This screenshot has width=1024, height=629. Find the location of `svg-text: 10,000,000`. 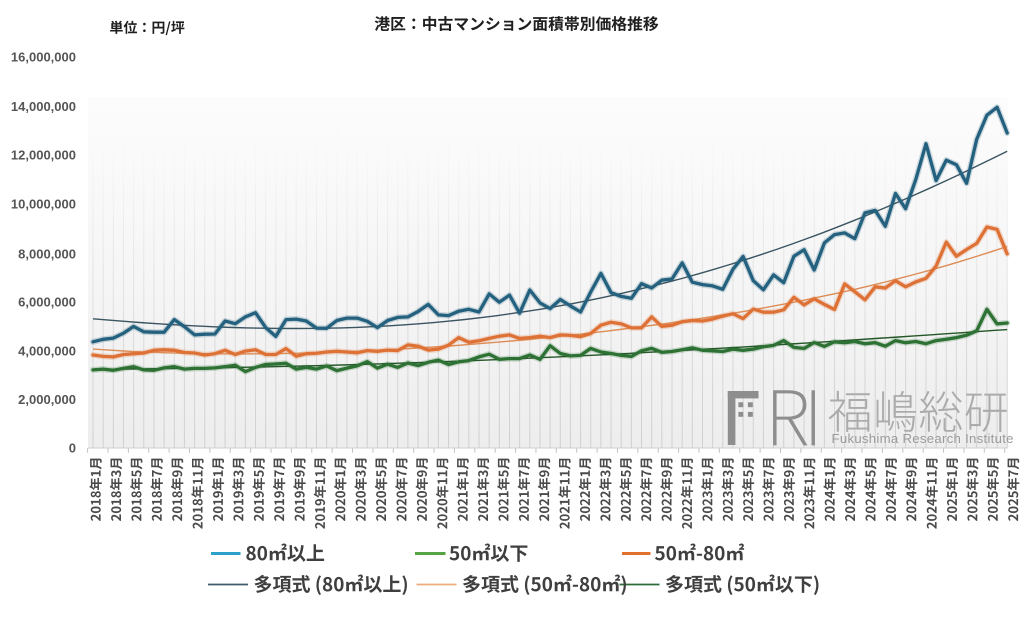

svg-text: 10,000,000 is located at coordinates (43, 204).